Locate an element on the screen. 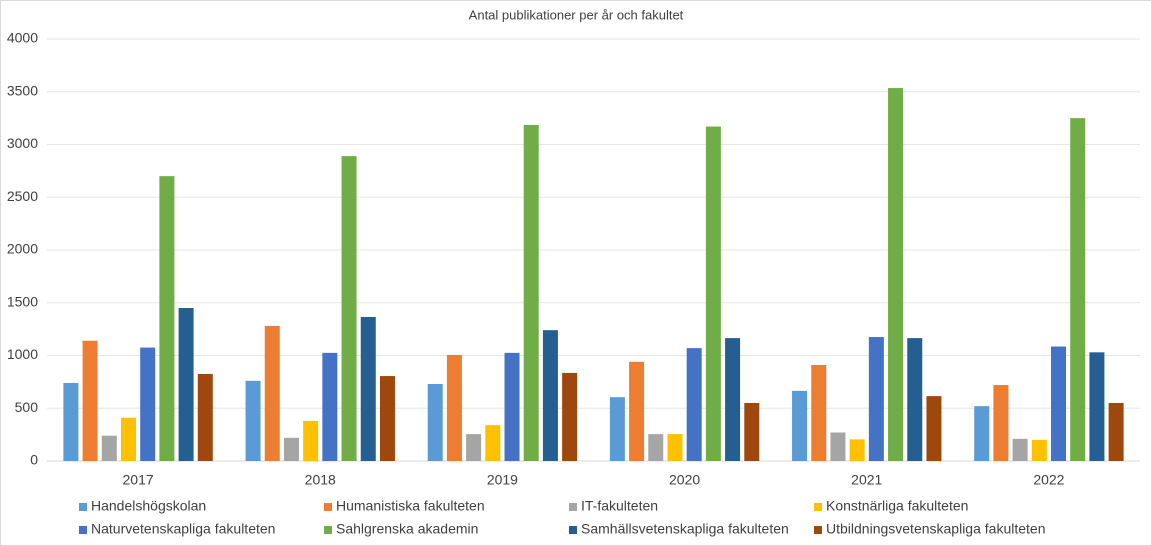  x-tick-label: 2019 is located at coordinates (502, 480).